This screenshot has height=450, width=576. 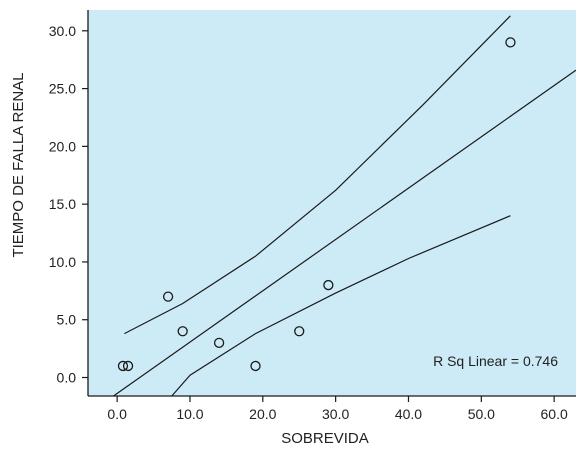 I want to click on x-tick-label: 20.0, so click(x=262, y=414).